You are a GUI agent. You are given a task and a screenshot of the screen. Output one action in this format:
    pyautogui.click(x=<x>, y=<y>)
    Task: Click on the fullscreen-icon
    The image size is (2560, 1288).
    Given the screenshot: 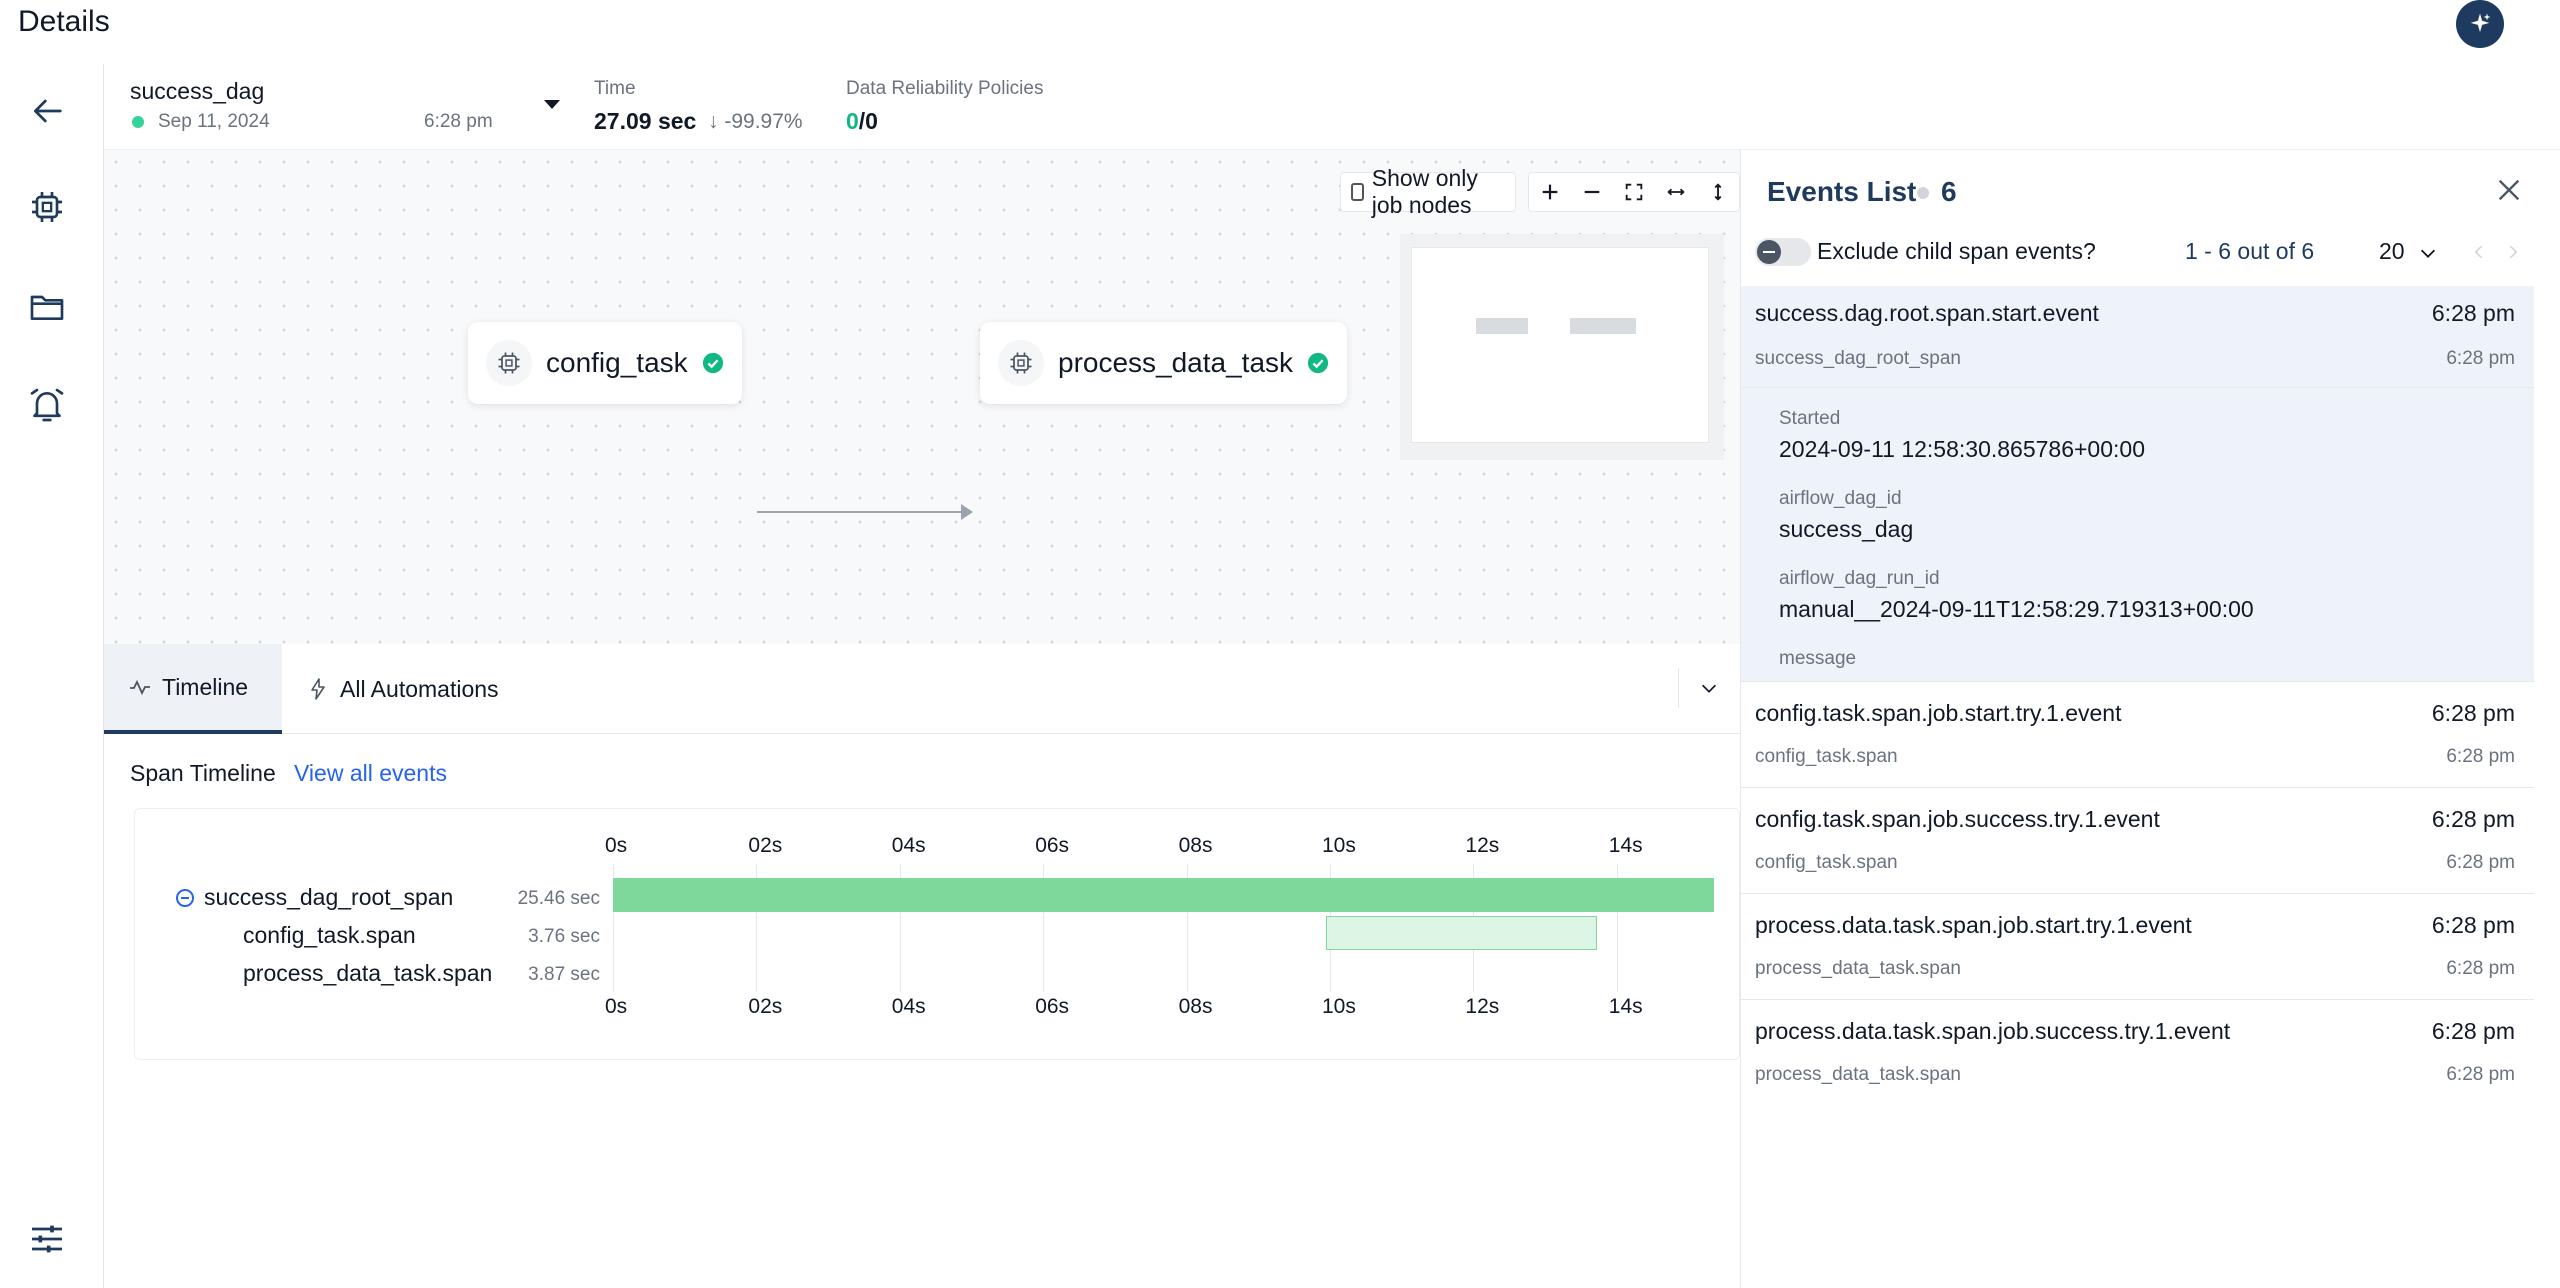 What is the action you would take?
    pyautogui.click(x=1634, y=192)
    